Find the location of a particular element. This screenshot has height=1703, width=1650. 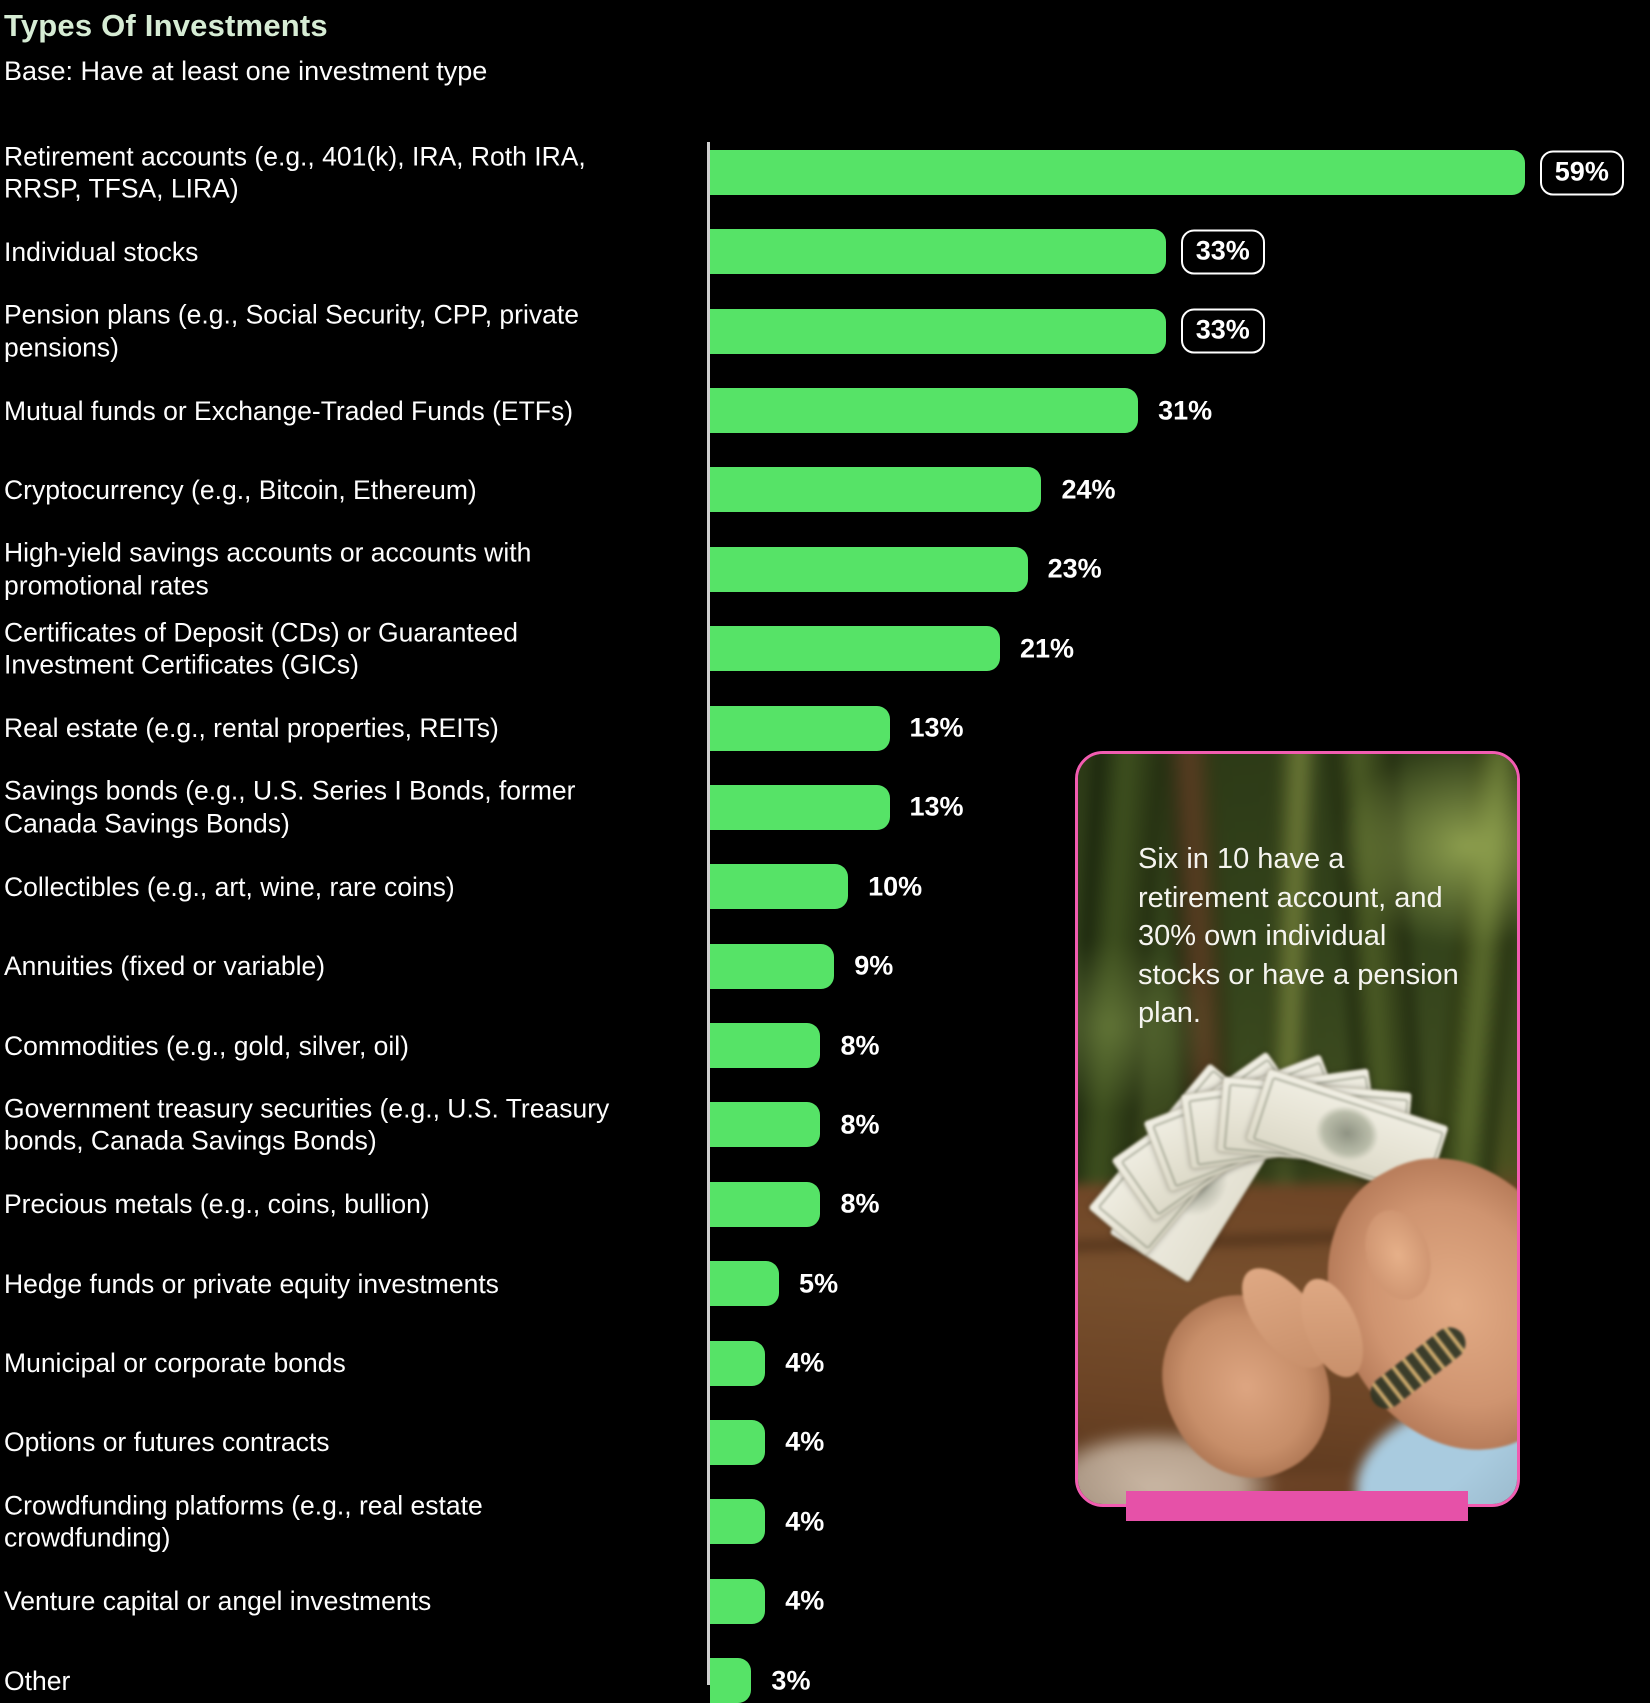

chart-row: Individual stocks 33% is located at coordinates (825, 252).